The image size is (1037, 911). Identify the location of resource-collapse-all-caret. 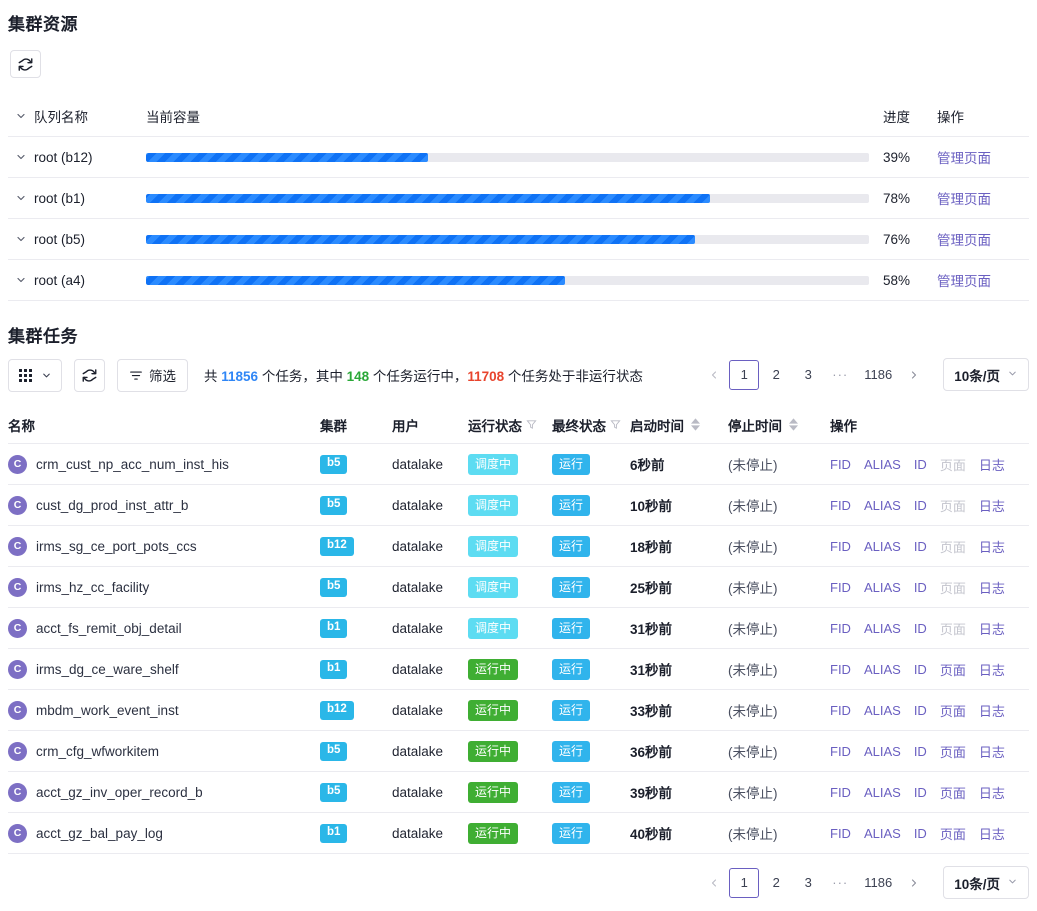
(21, 116).